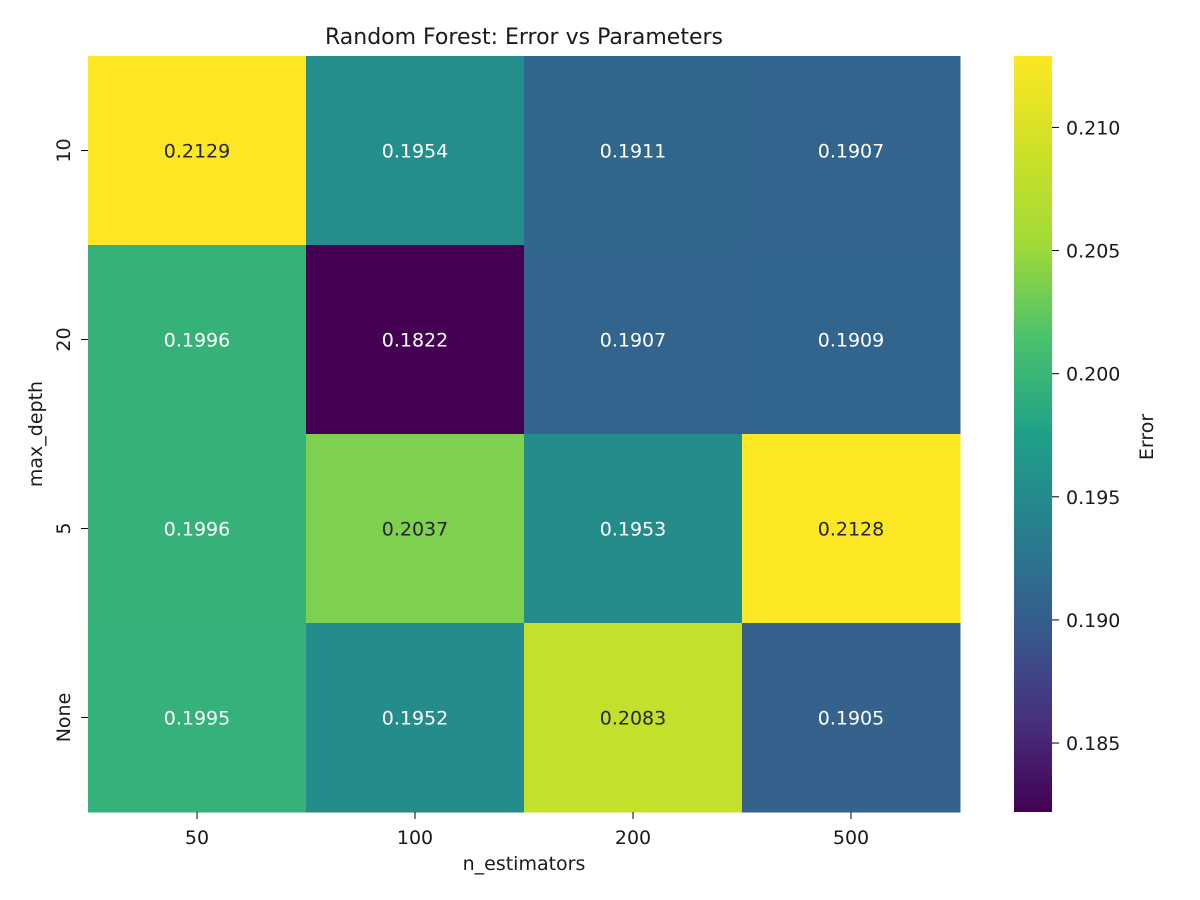 The width and height of the screenshot is (1200, 900). I want to click on cell-value-label: 0.1905, so click(851, 719).